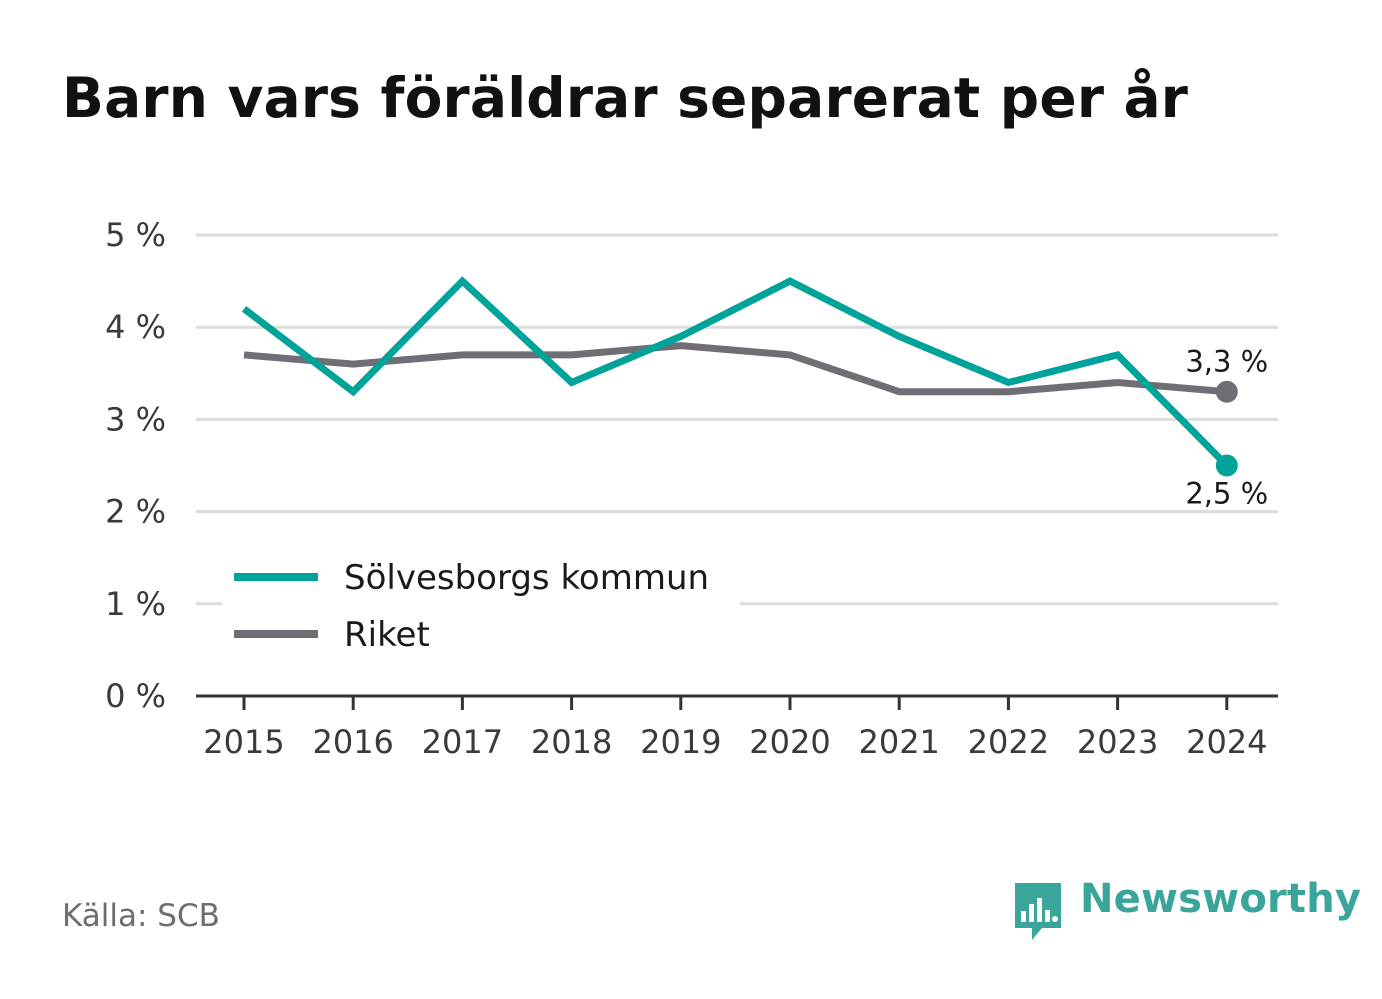  What do you see at coordinates (135, 235) in the screenshot?
I see `y-tick-label: 5 %` at bounding box center [135, 235].